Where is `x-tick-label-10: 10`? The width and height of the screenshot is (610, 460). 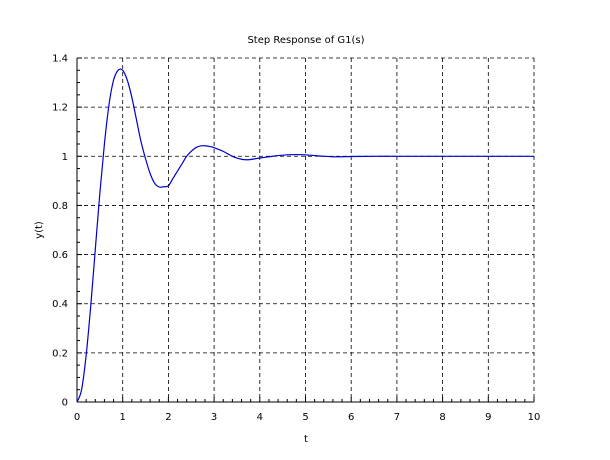 x-tick-label-10: 10 is located at coordinates (534, 417).